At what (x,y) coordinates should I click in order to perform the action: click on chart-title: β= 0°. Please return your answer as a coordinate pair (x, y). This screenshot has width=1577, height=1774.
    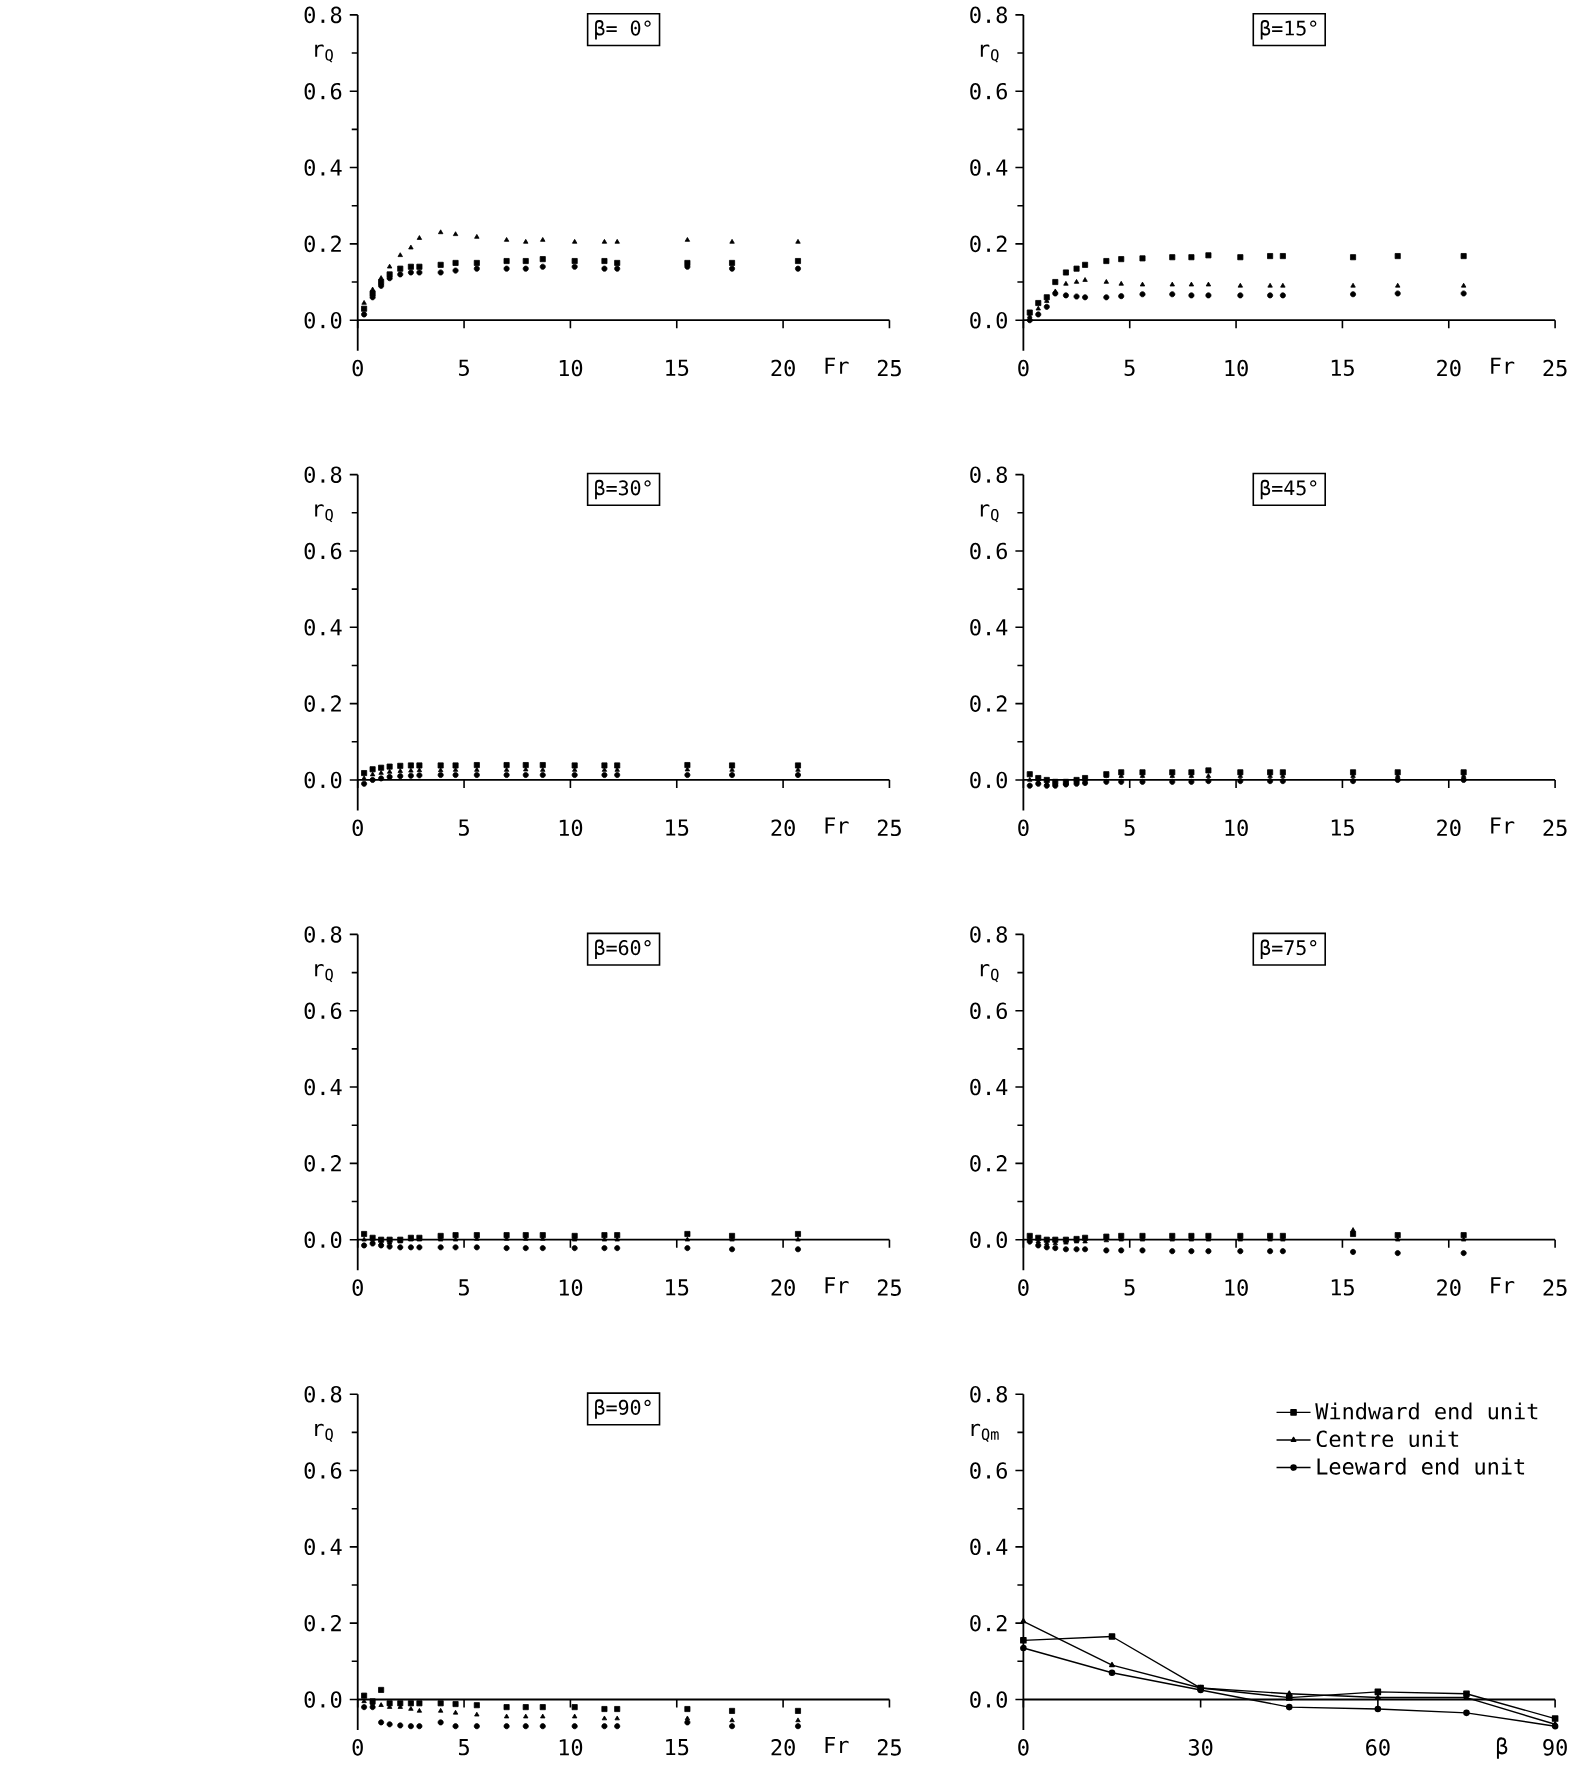
    Looking at the image, I should click on (623, 30).